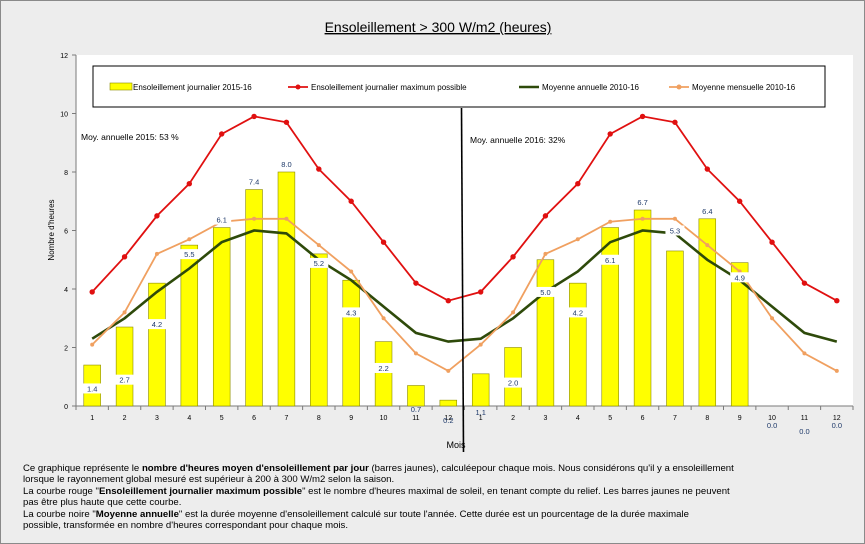 This screenshot has height=544, width=865. What do you see at coordinates (121, 86) in the screenshot?
I see `legend-swatch` at bounding box center [121, 86].